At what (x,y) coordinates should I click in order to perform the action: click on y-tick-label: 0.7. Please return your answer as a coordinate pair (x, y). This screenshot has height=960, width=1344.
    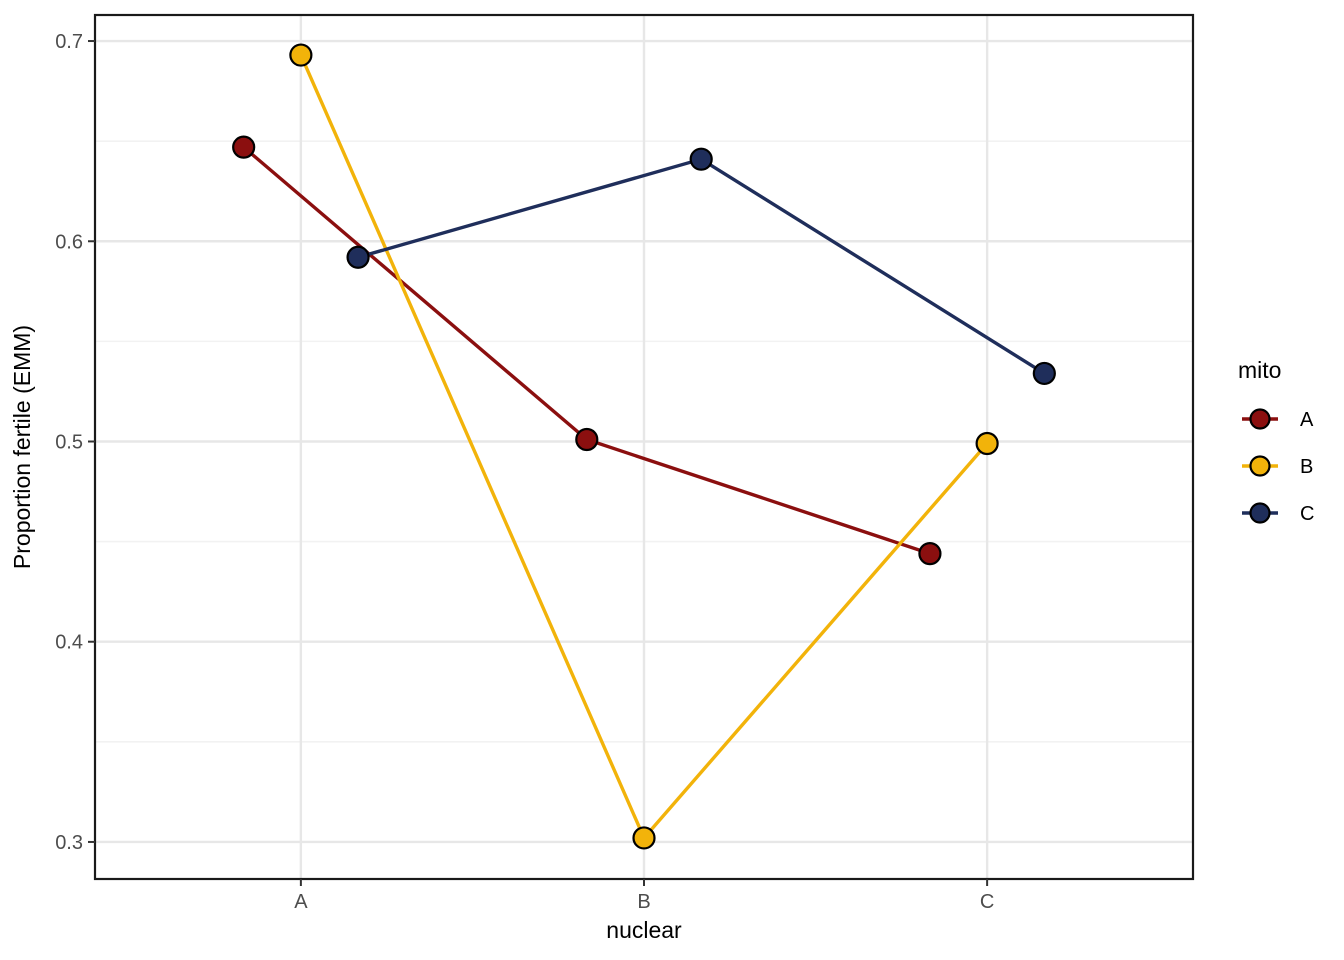
    Looking at the image, I should click on (69, 42).